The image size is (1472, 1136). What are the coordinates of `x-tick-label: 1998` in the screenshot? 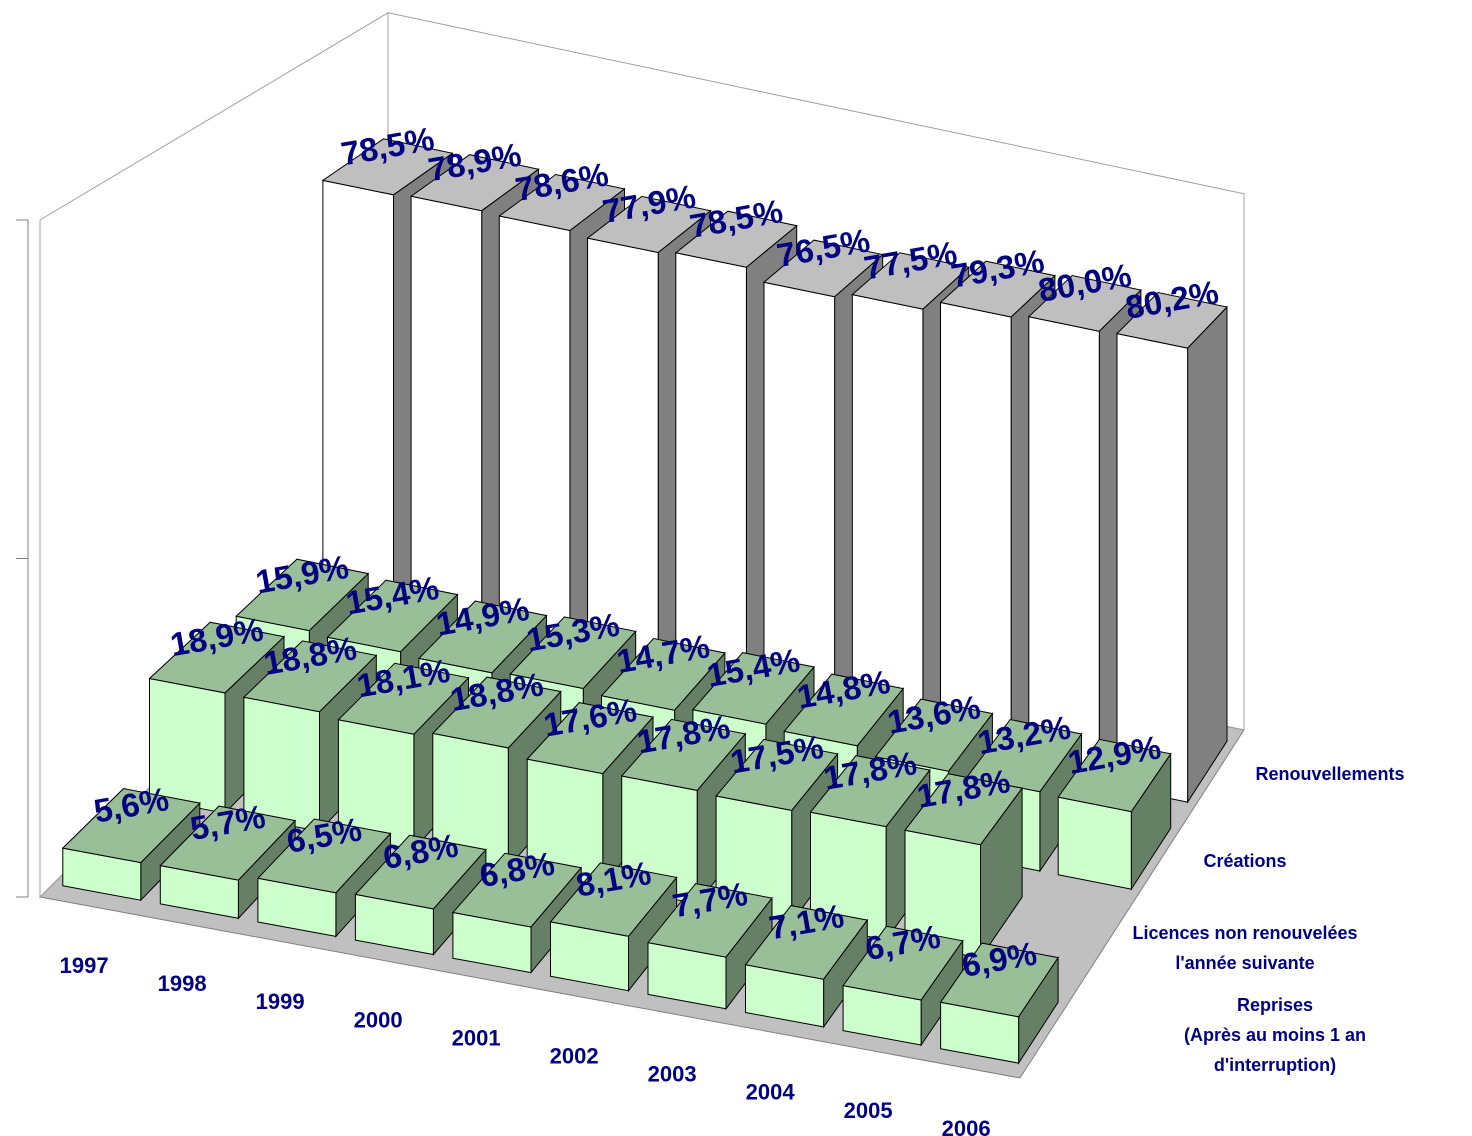 It's located at (182, 983).